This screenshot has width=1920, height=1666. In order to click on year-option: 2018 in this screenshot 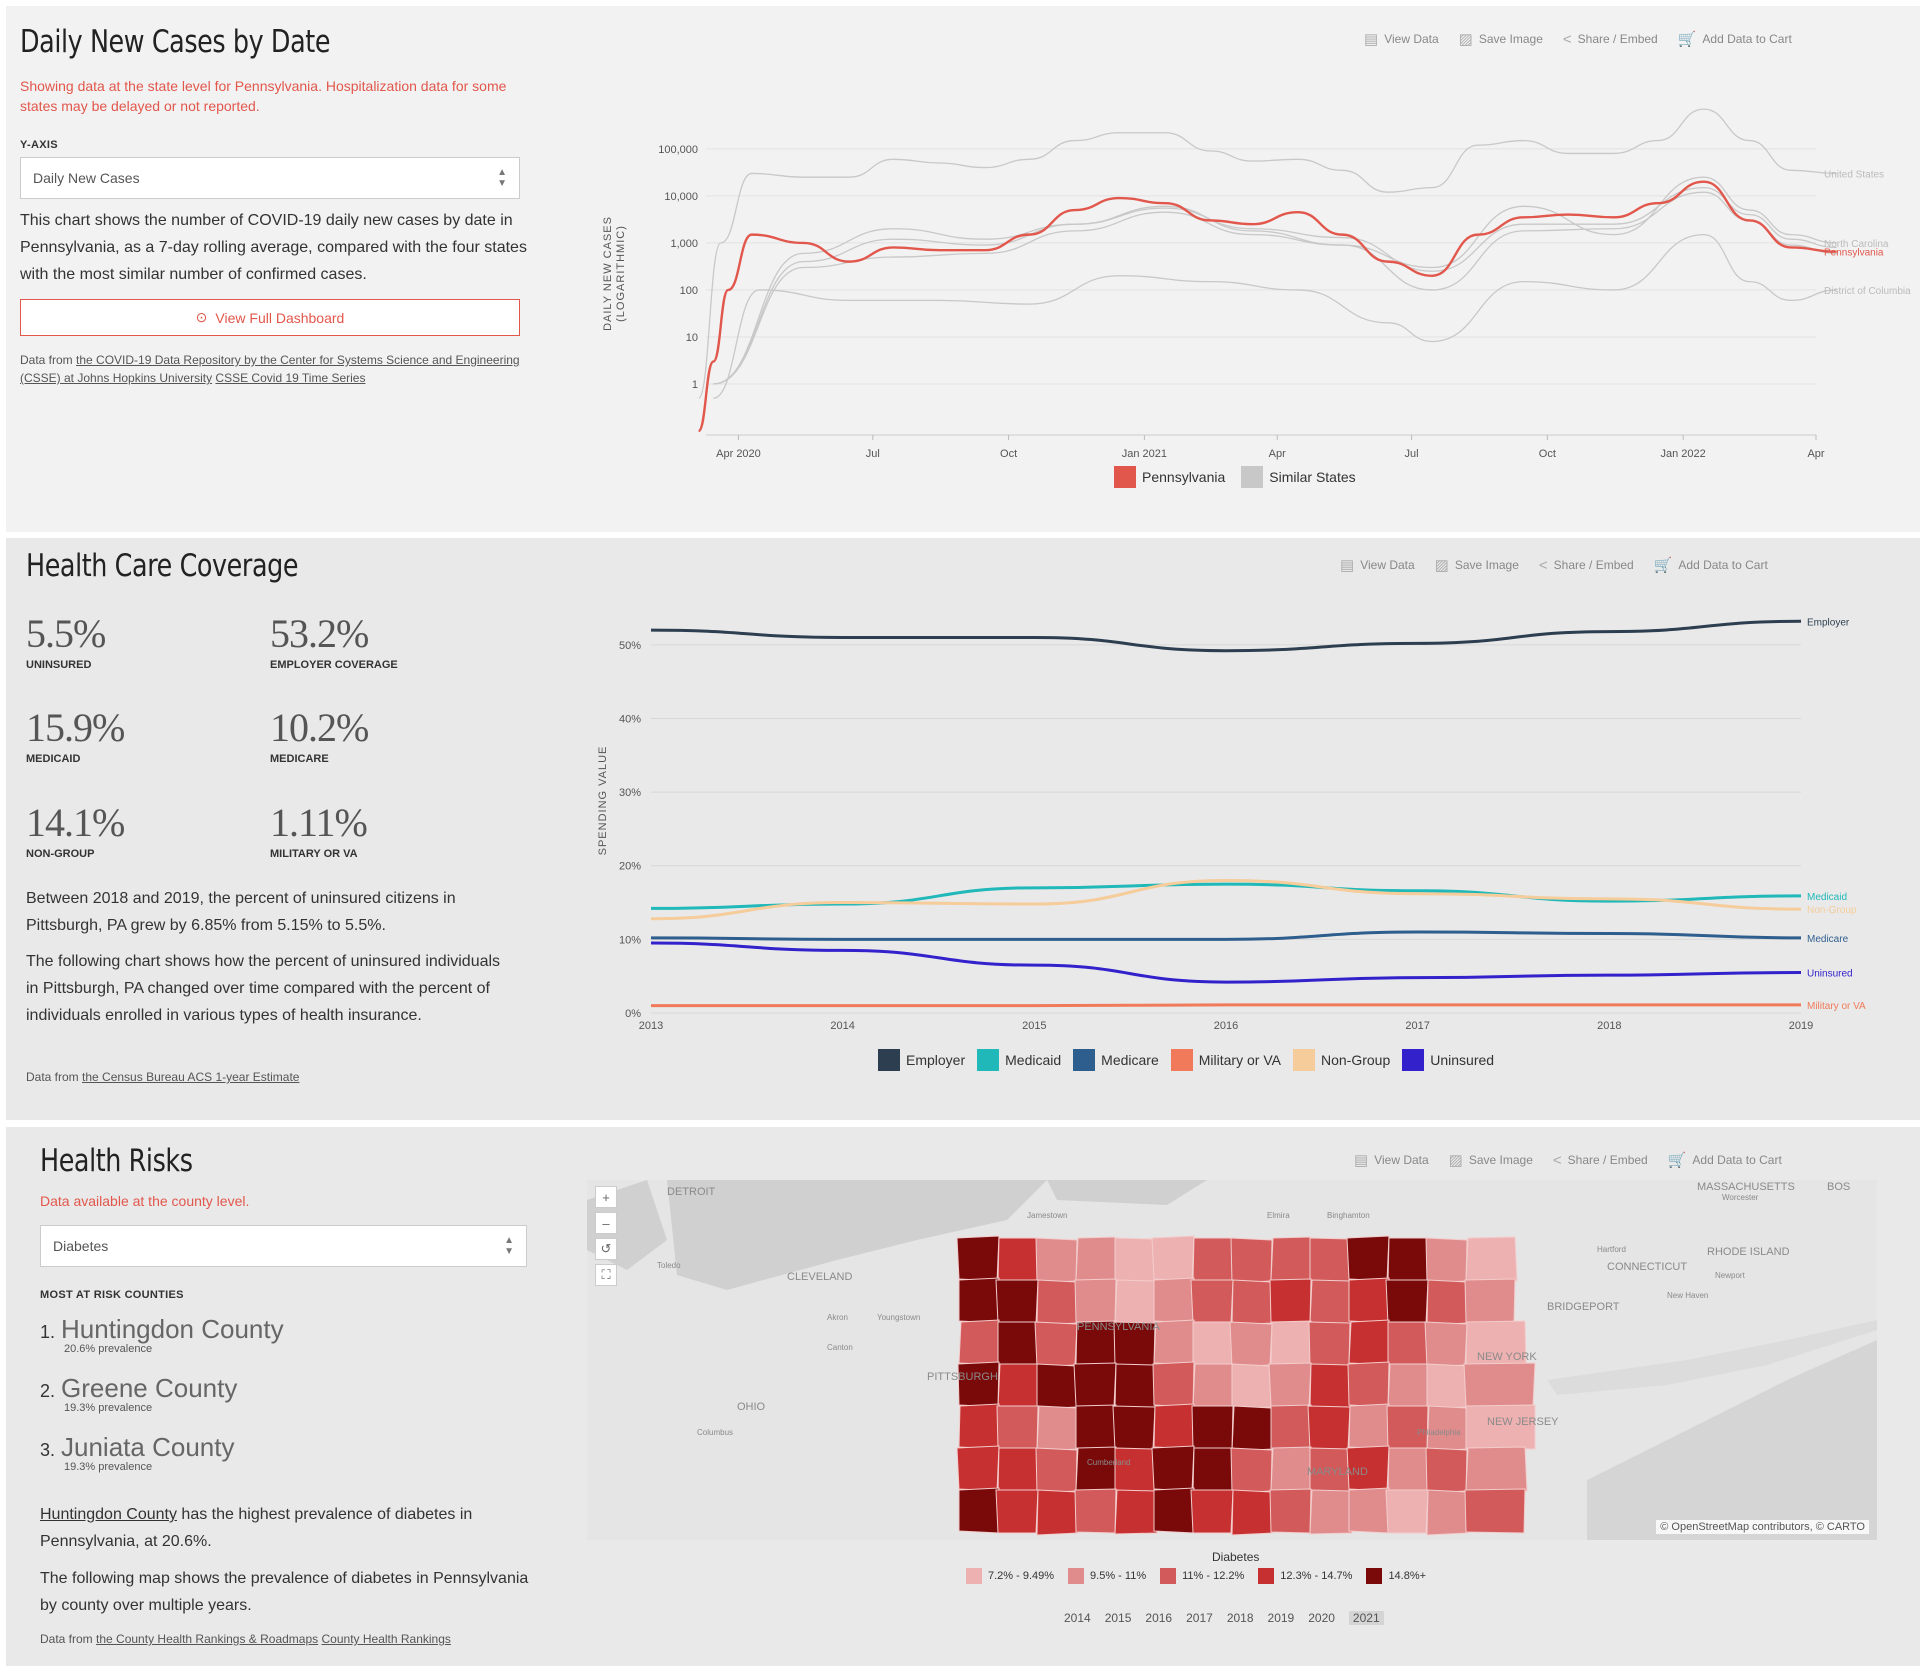, I will do `click(1240, 1618)`.